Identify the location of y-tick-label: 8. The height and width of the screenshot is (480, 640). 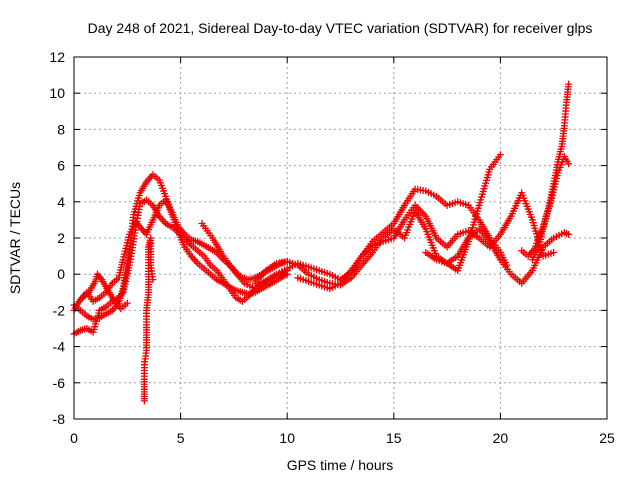
(61, 129).